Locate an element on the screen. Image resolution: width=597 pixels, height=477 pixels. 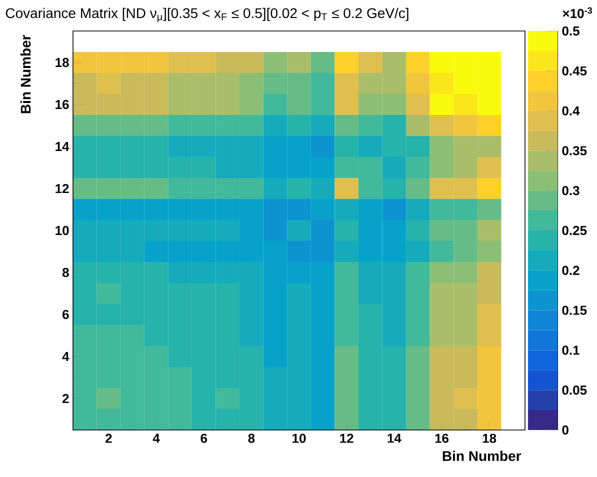
y-tick-label: 8 is located at coordinates (65, 273).